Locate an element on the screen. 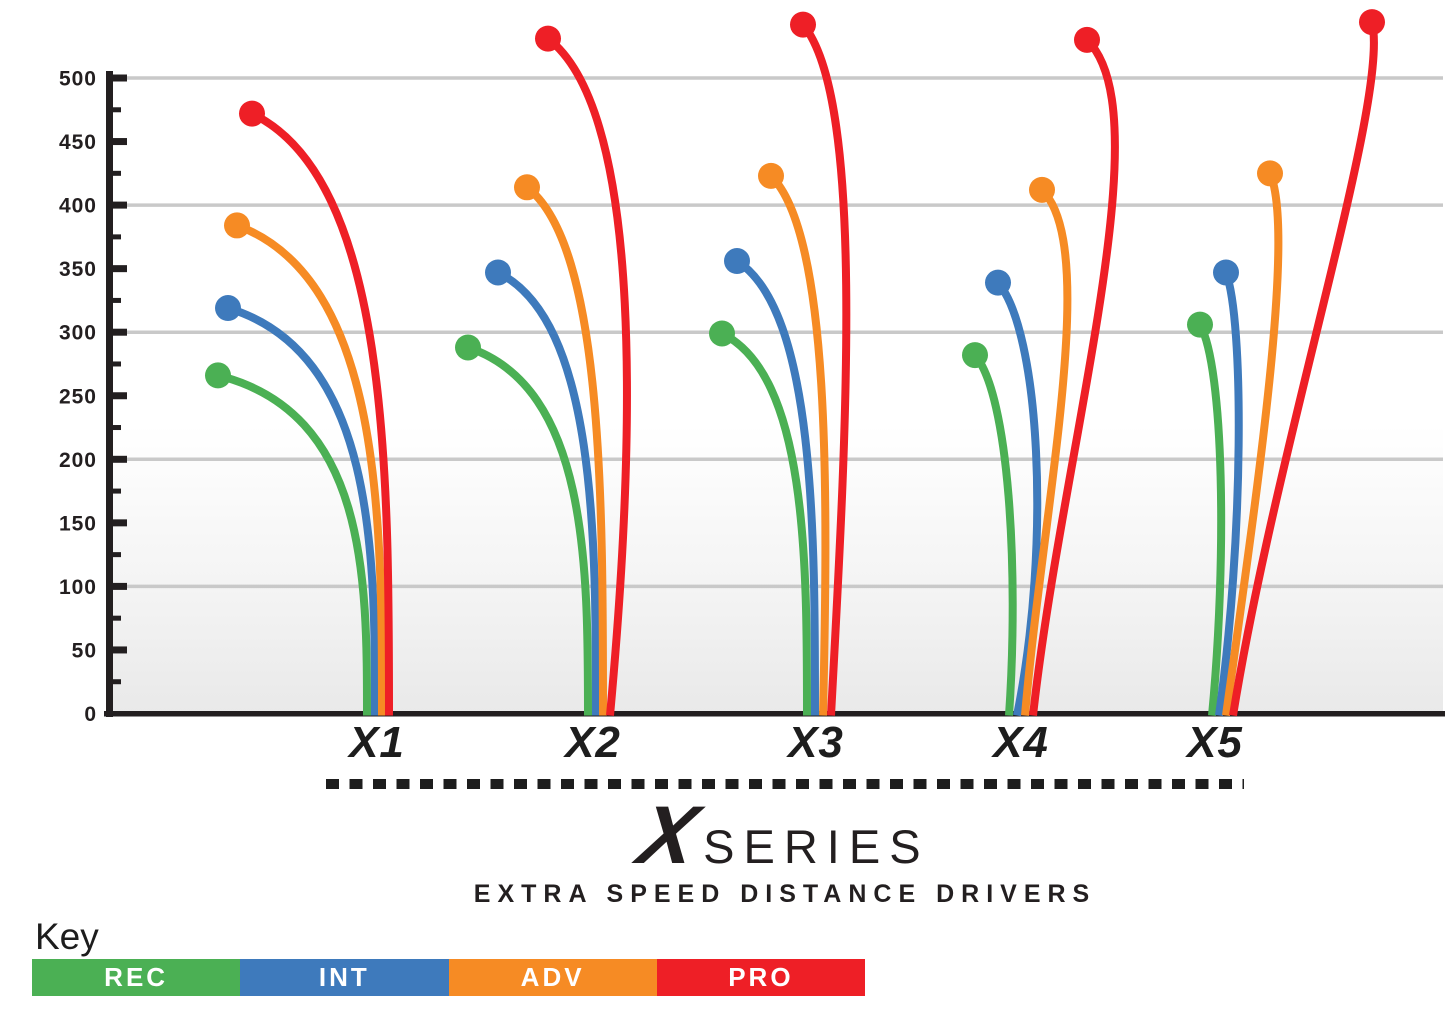 The width and height of the screenshot is (1445, 1033). key-segment-adv: ADV is located at coordinates (552, 977).